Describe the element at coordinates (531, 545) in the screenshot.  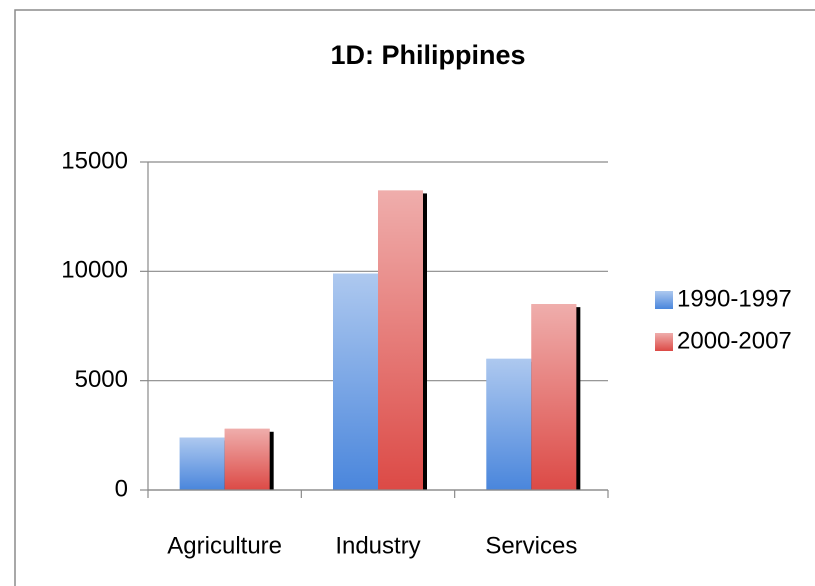
I see `x-tick-label: Services` at that location.